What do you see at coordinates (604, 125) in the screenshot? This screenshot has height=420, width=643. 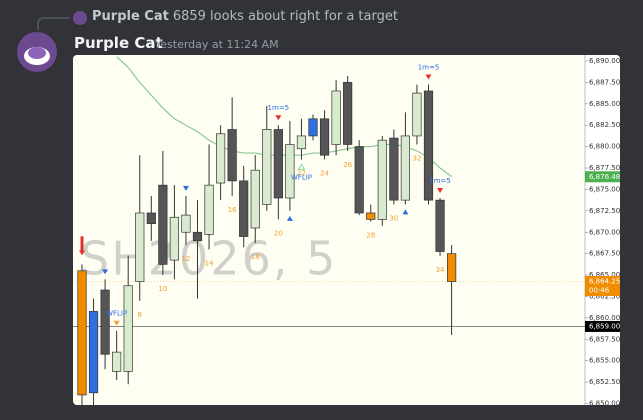 I see `y-tick-label: 6,882.50` at bounding box center [604, 125].